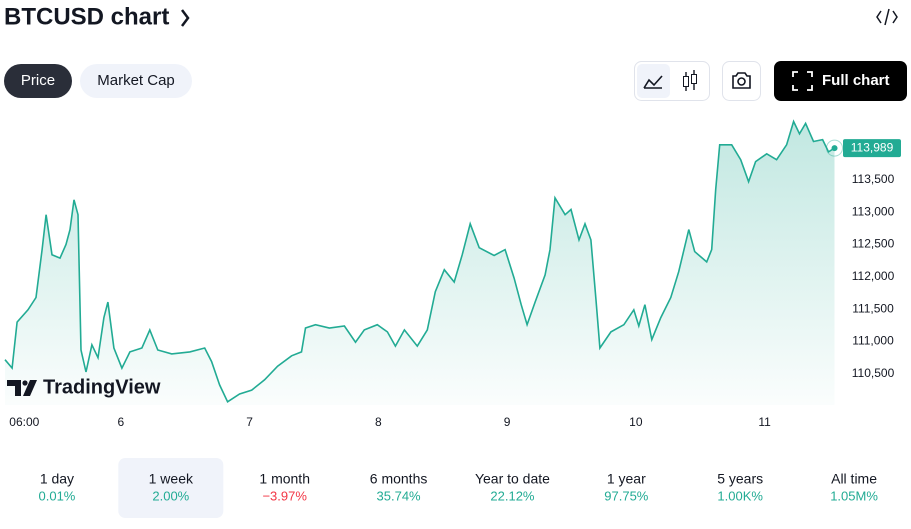 This screenshot has height=529, width=911. Describe the element at coordinates (873, 373) in the screenshot. I see `y-tick-label: 110,500` at that location.